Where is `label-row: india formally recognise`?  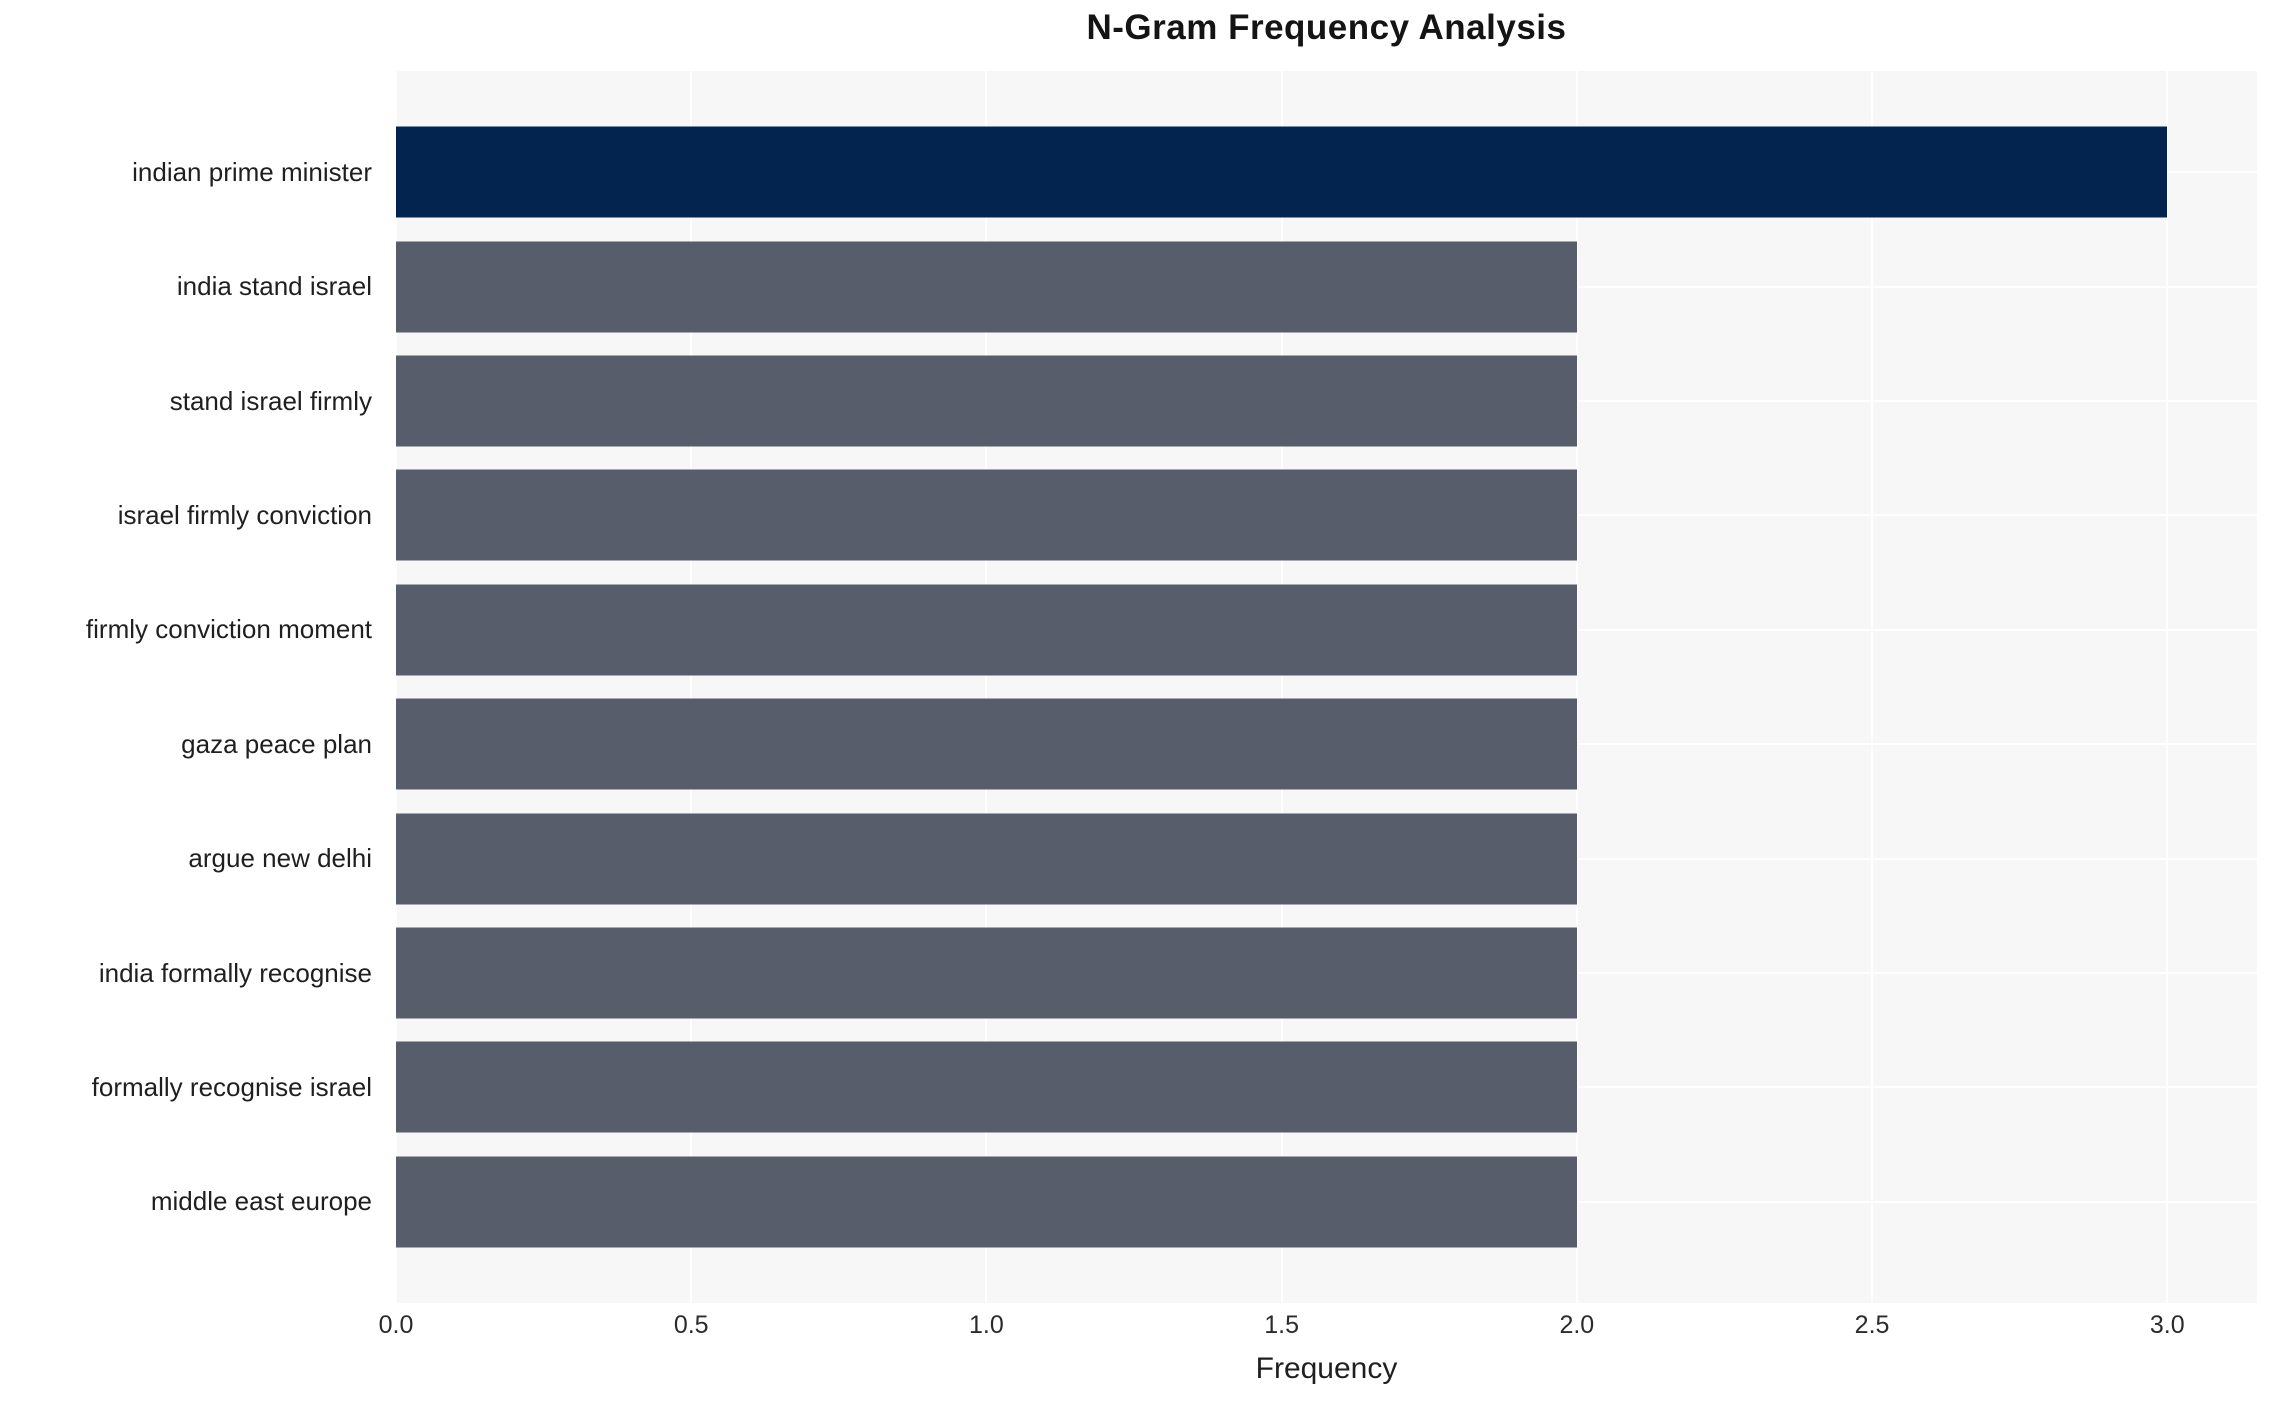
label-row: india formally recognise is located at coordinates (186, 973).